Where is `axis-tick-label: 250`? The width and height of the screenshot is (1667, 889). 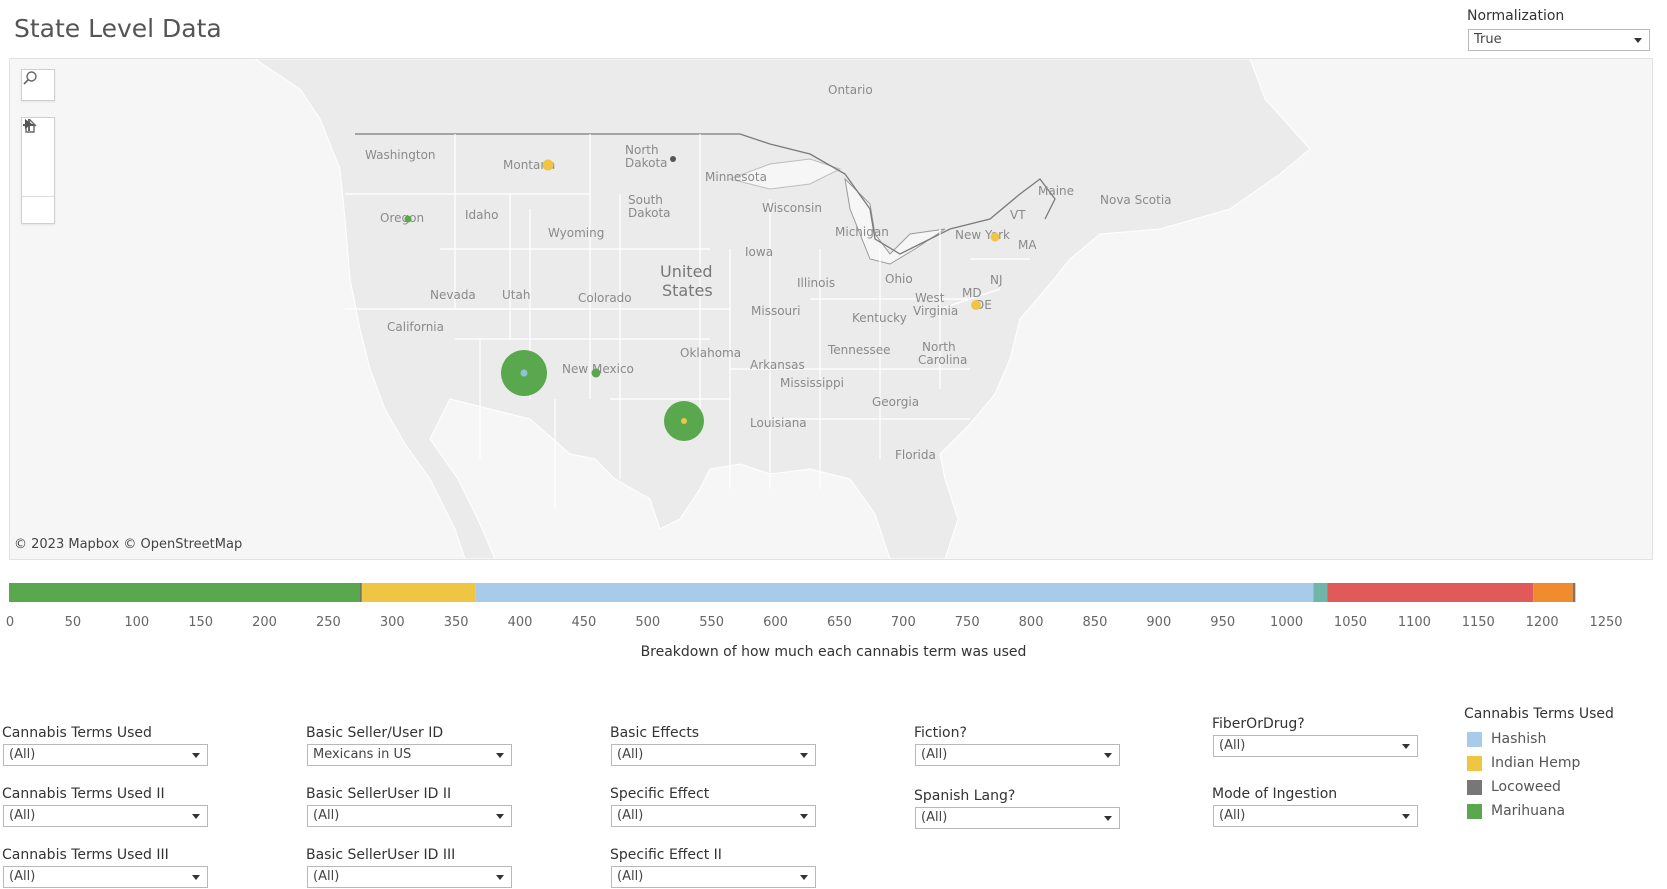 axis-tick-label: 250 is located at coordinates (328, 622).